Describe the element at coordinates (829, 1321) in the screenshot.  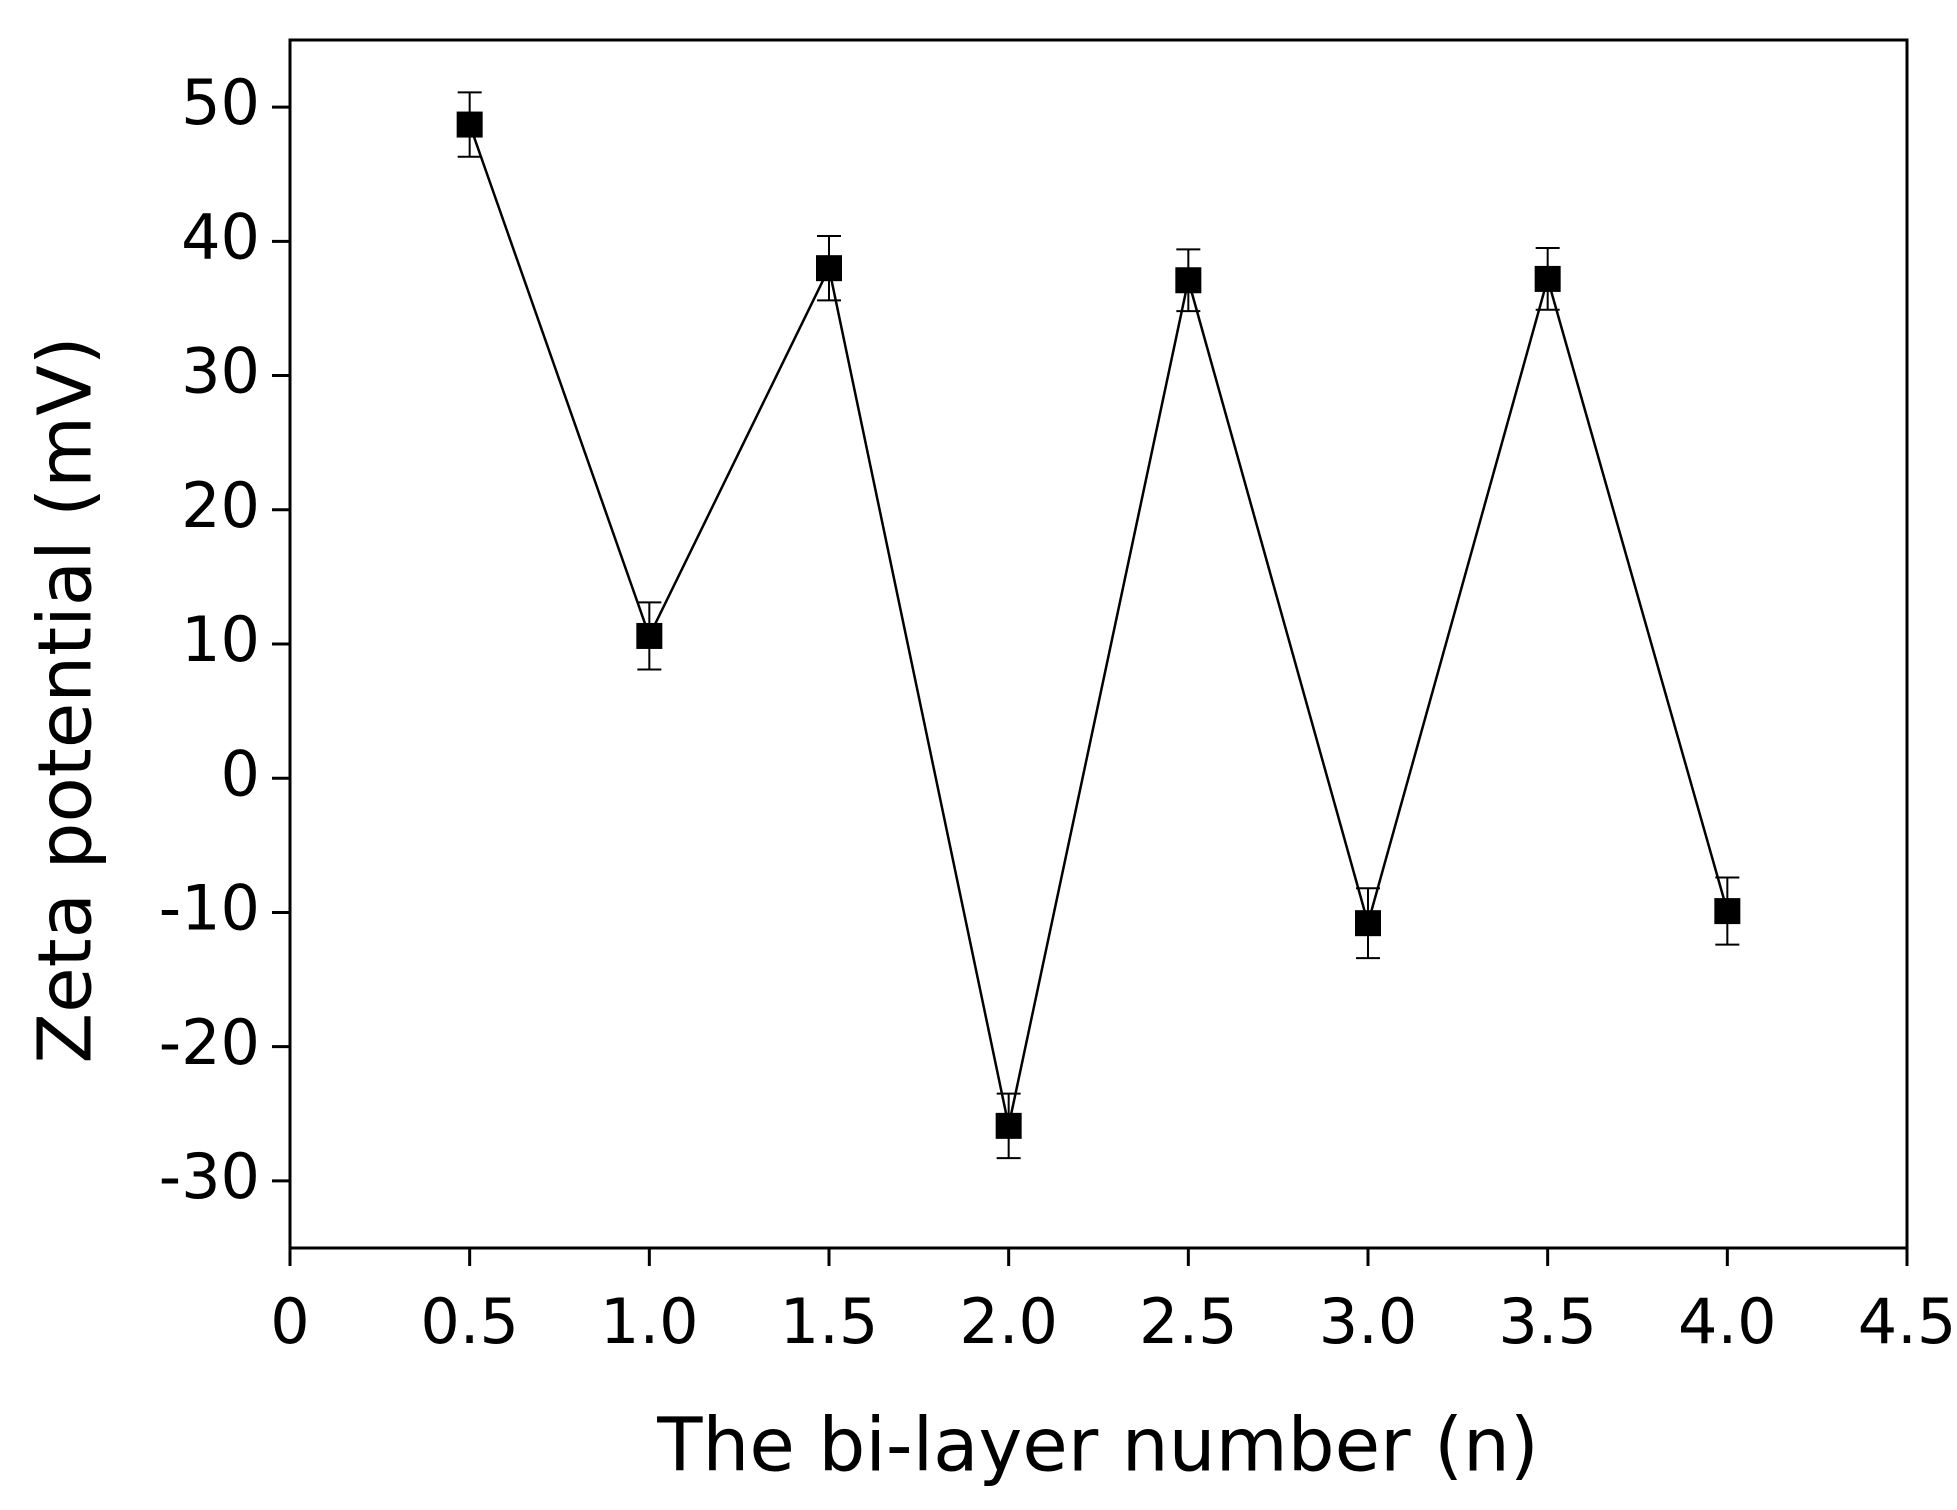
I see `x-tick-label: 1.5` at that location.